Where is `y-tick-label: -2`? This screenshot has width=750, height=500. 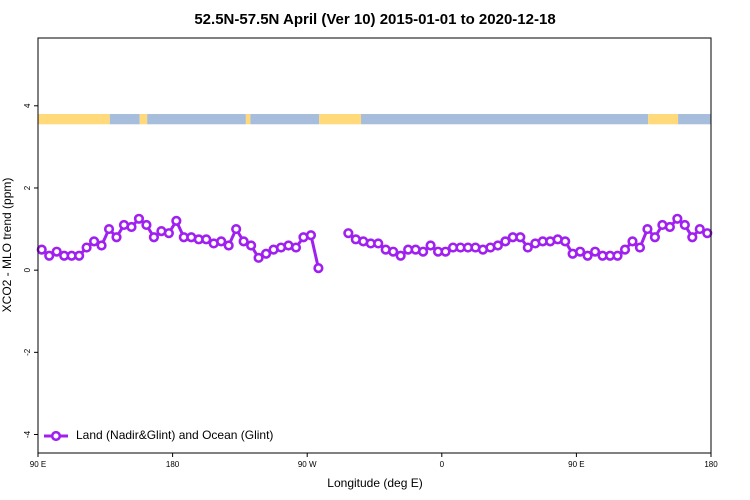 y-tick-label: -2 is located at coordinates (27, 352).